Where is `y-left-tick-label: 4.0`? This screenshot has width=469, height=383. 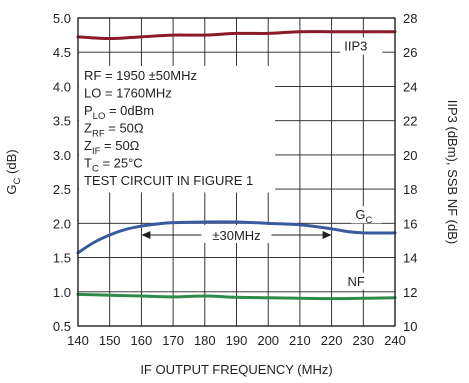 y-left-tick-label: 4.0 is located at coordinates (62, 86).